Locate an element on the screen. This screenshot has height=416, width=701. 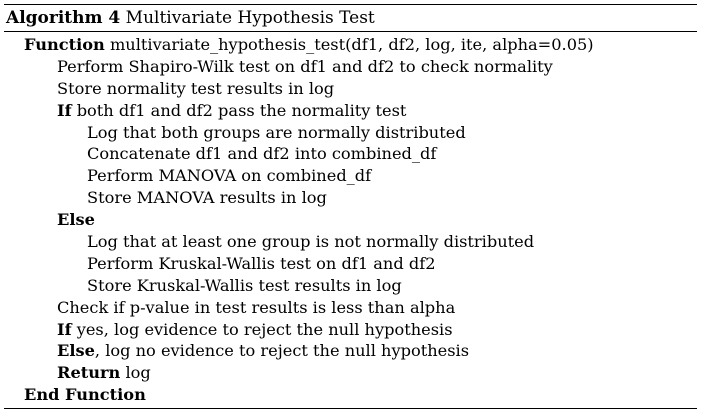
line-text: Store Kruskal-Wallis test results in log is located at coordinates (244, 285).